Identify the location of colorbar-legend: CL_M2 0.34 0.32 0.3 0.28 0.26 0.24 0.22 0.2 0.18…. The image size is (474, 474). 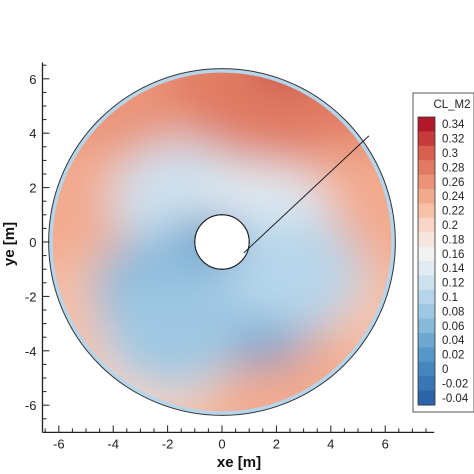
(443, 252).